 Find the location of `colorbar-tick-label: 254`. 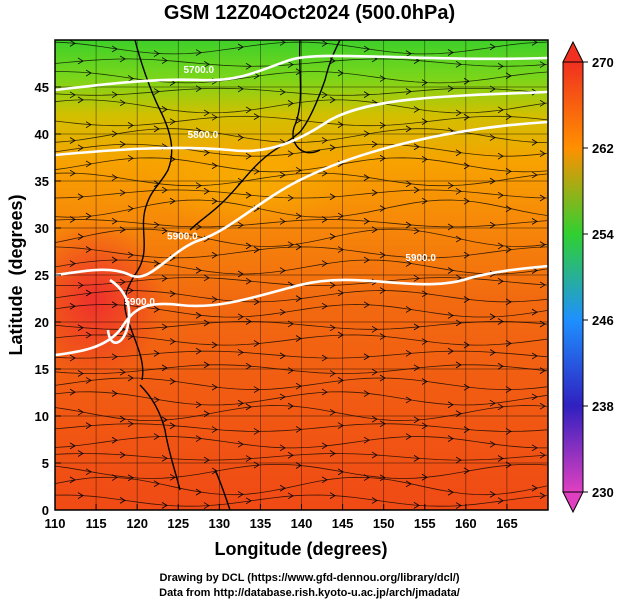

colorbar-tick-label: 254 is located at coordinates (603, 234).